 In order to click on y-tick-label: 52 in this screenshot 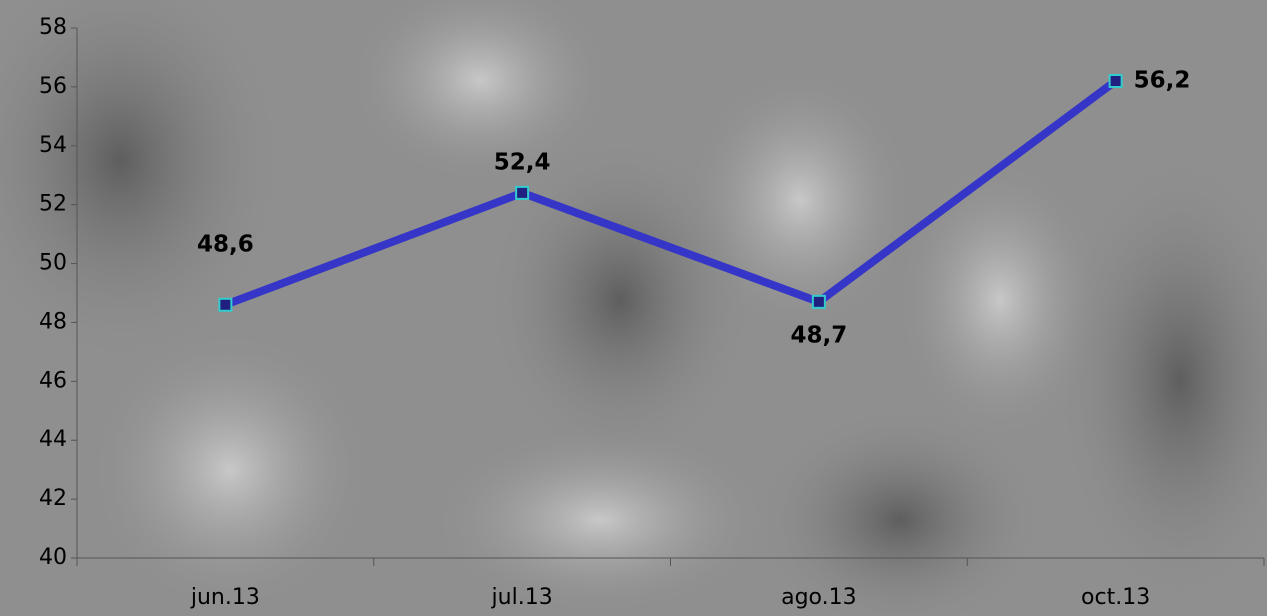, I will do `click(53, 204)`.